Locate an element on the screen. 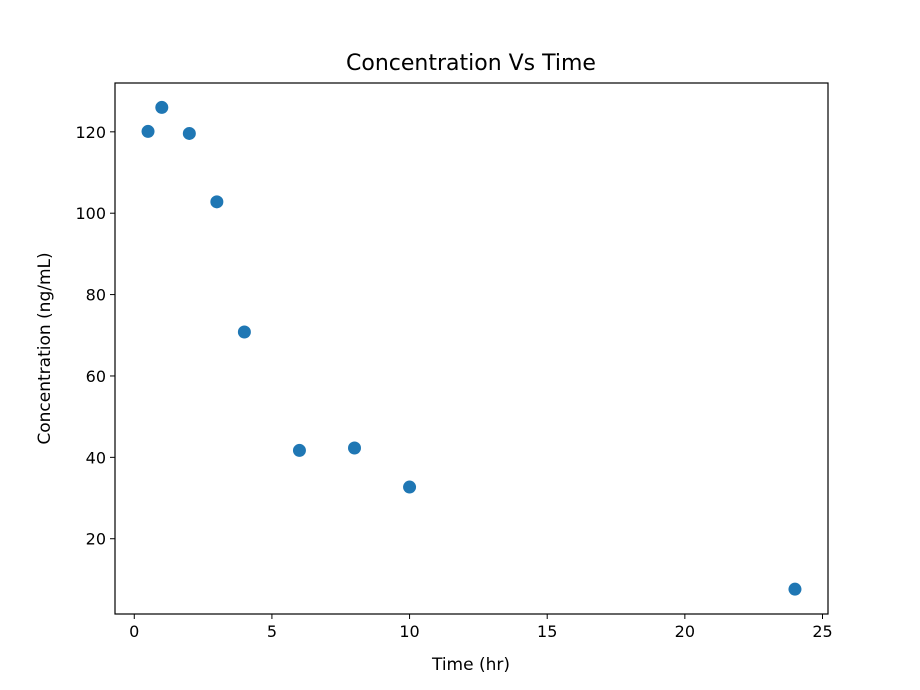 This screenshot has height=690, width=920. x-tick-label: 0 is located at coordinates (134, 631).